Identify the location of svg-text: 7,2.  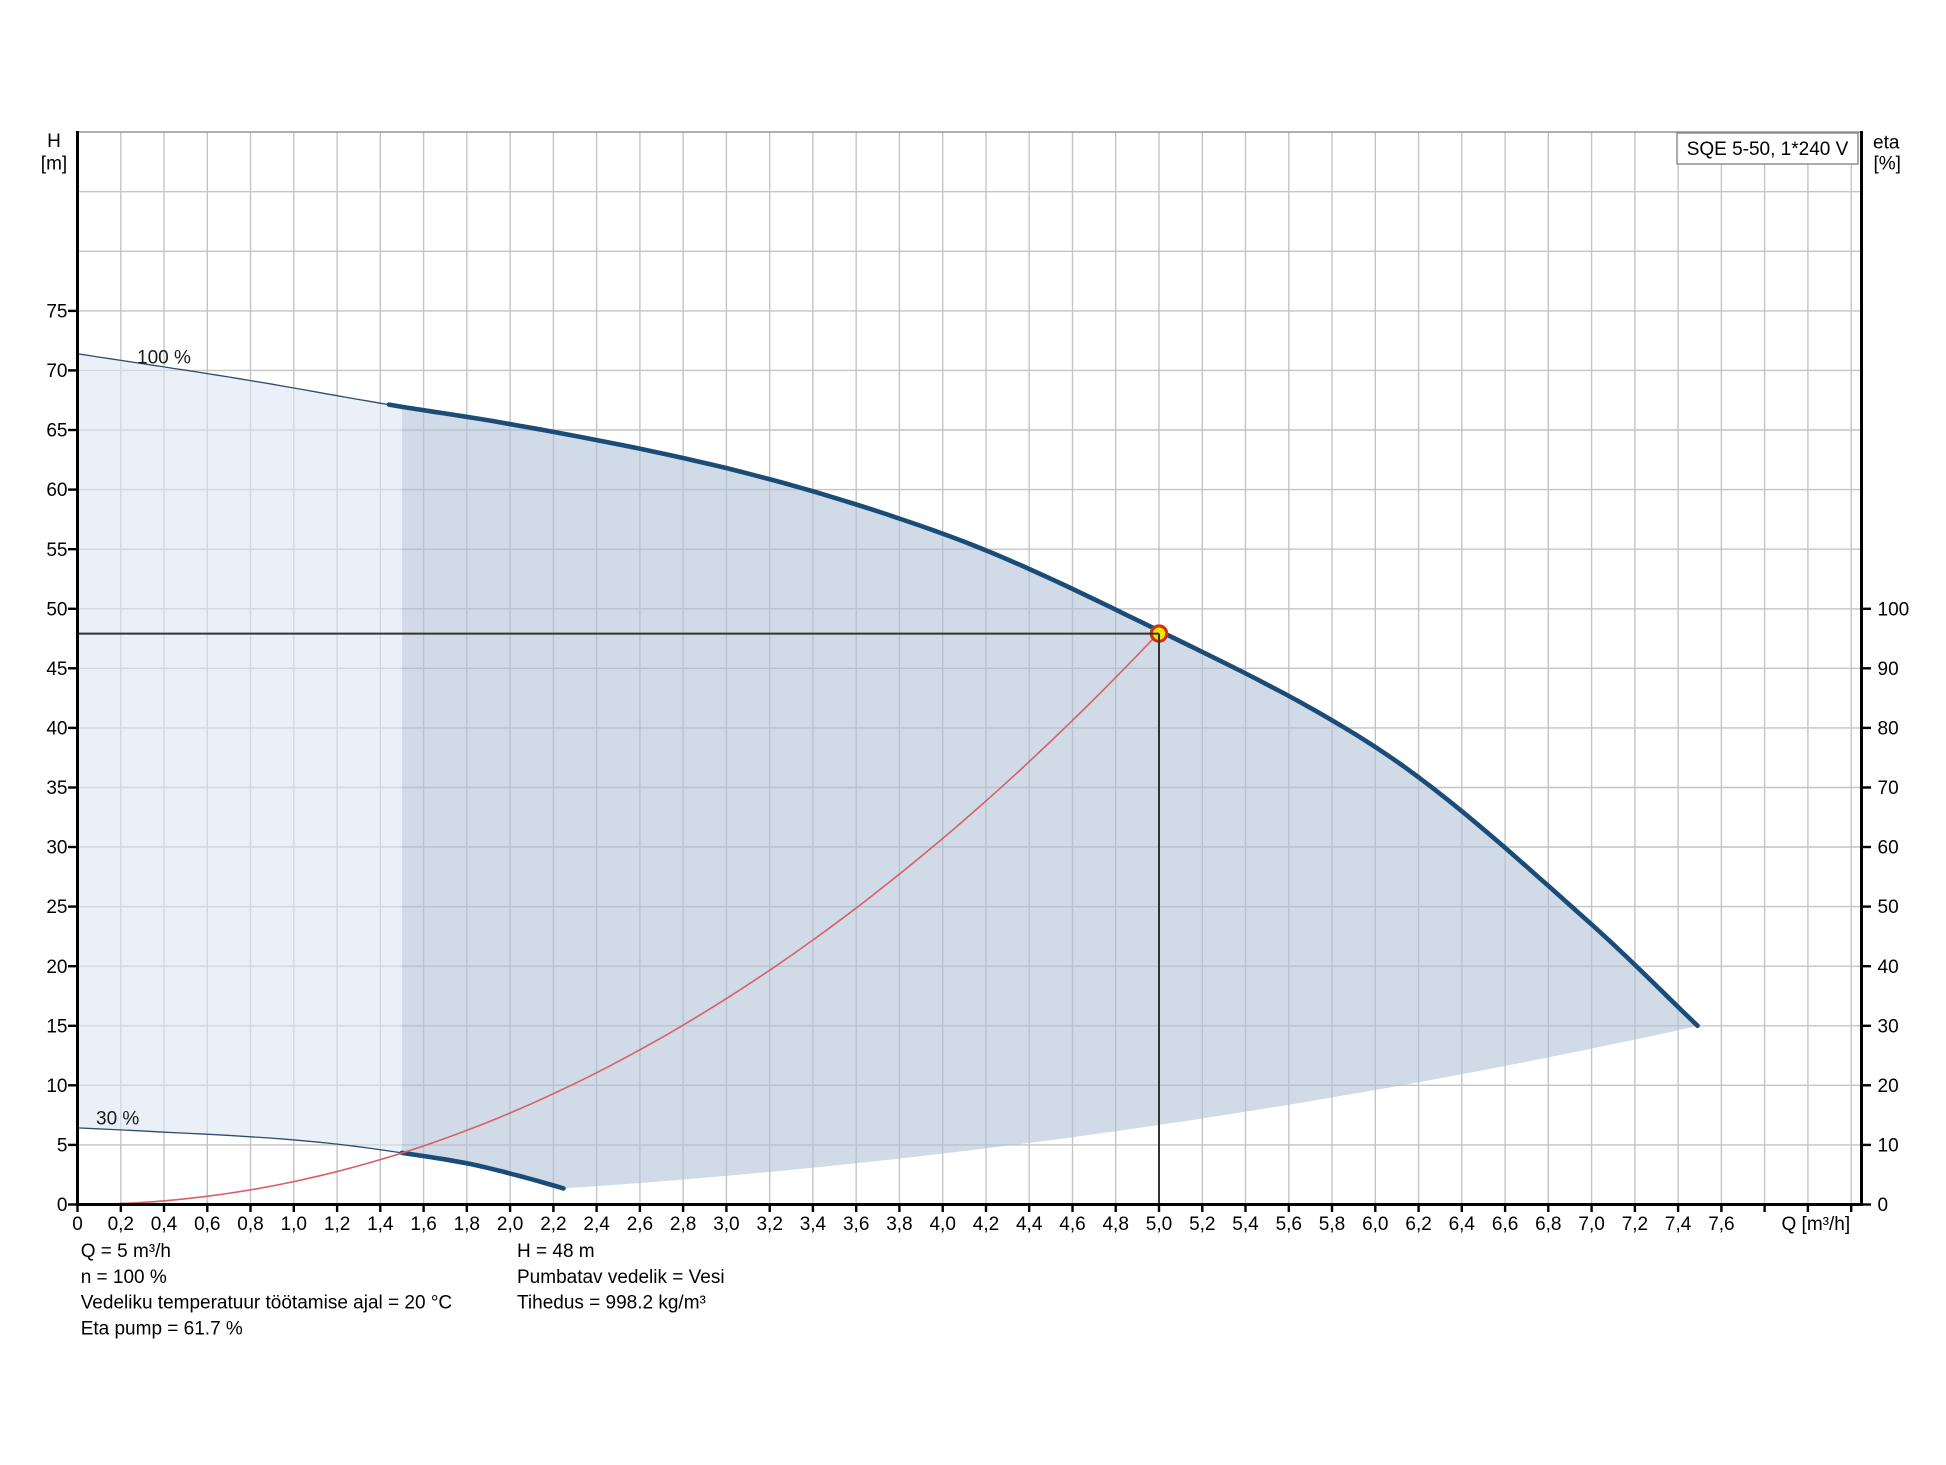
(1635, 1224).